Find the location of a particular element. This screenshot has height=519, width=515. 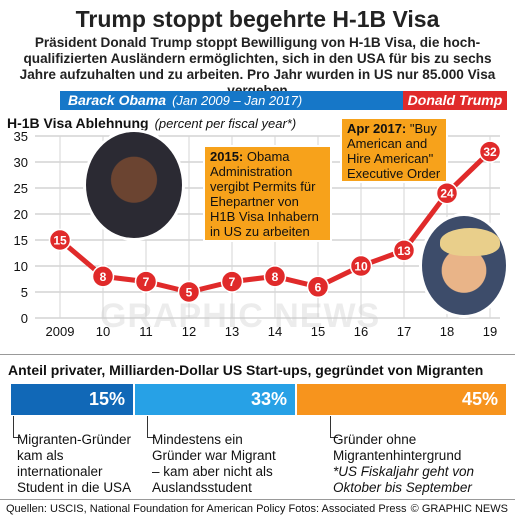

startups-share-bar: 15% 33% 45% is located at coordinates (258, 399).